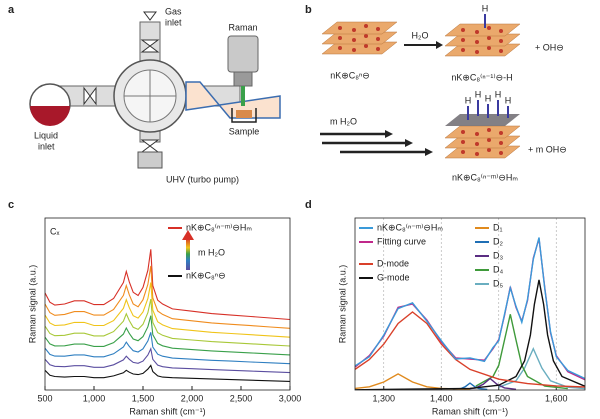  I want to click on legend-arrow-head, so click(188, 235).